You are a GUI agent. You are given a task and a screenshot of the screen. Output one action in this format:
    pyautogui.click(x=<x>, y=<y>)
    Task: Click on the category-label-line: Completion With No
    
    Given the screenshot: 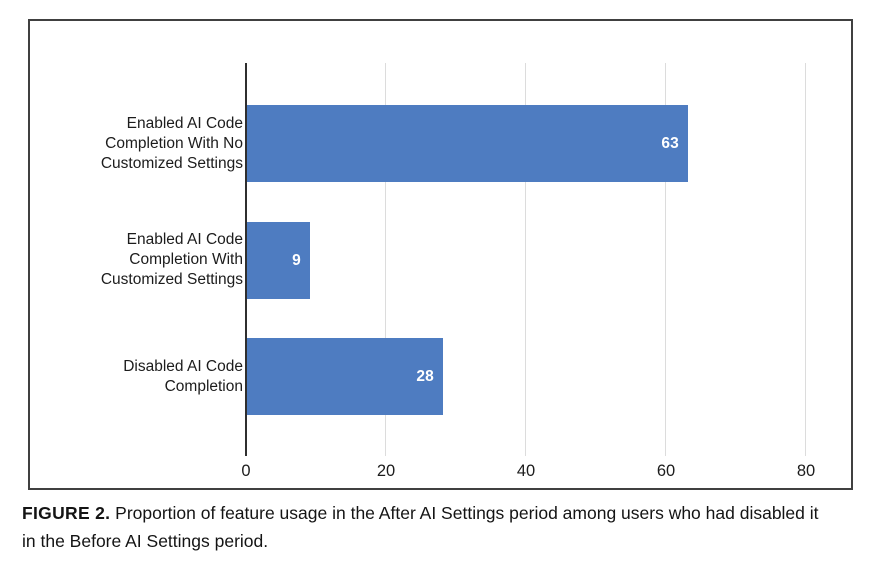 What is the action you would take?
    pyautogui.click(x=174, y=143)
    